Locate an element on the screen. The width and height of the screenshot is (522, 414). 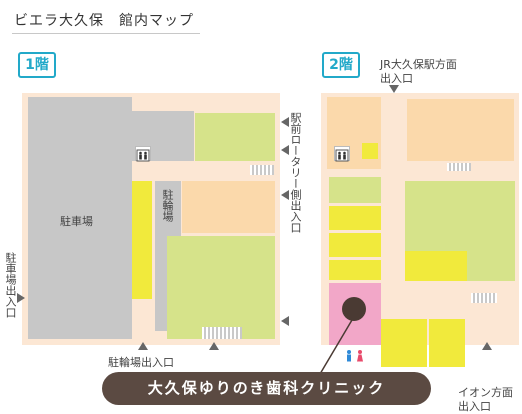
jr-entrance-label-line1: JR大久保駅方面 is located at coordinates (418, 64).